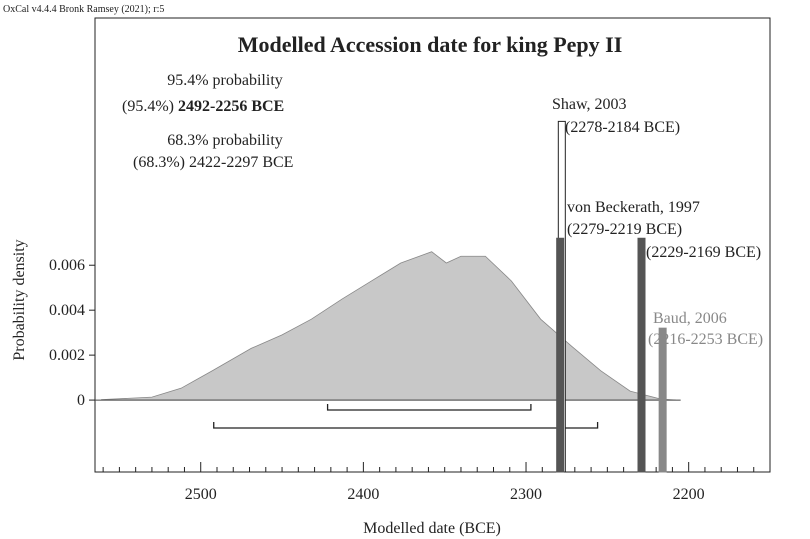 This screenshot has width=810, height=539. I want to click on range-level: 95.4% probability, so click(225, 80).